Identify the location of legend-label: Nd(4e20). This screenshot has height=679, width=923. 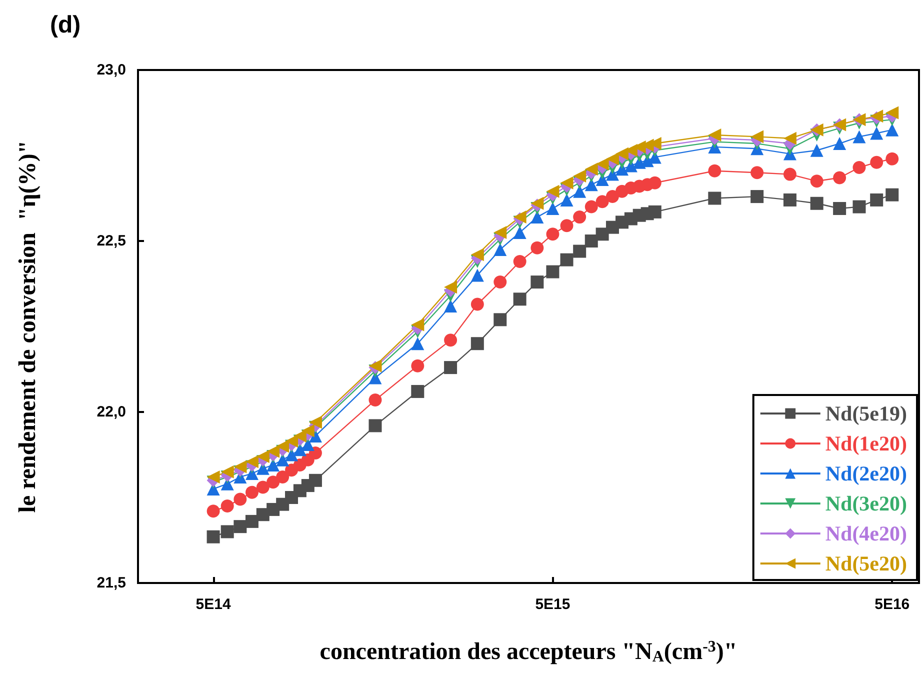
(866, 534).